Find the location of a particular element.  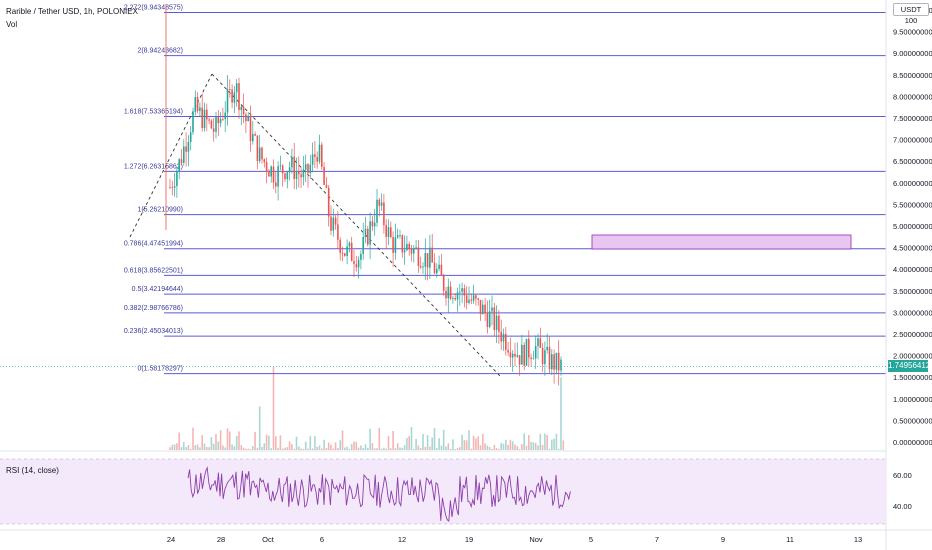

target-zone is located at coordinates (721, 242).